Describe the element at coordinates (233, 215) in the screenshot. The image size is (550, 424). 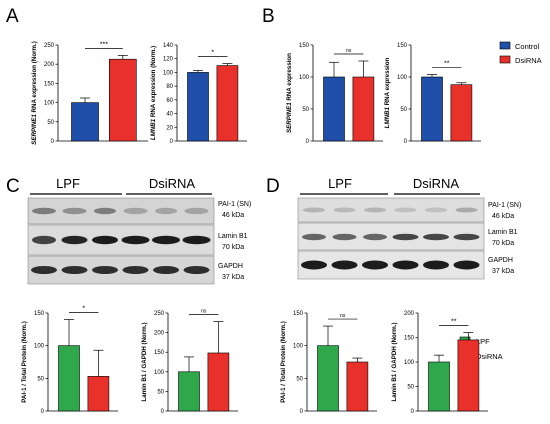
I see `blot-c-size-pai1: 46 kDa` at that location.